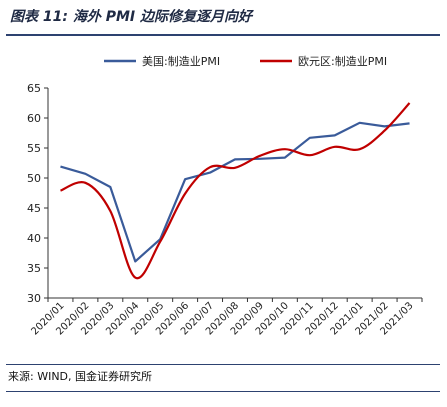 The height and width of the screenshot is (407, 447). Describe the element at coordinates (37, 193) in the screenshot. I see `y-axis-ticks: 30 35 40 45 50 55 60 65` at that location.